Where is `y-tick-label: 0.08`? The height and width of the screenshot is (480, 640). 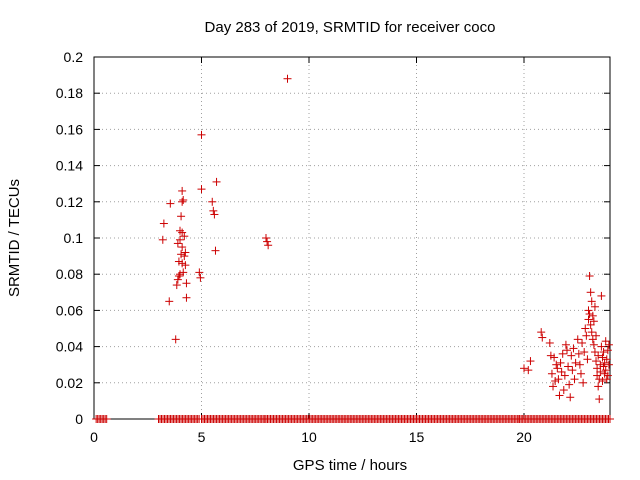
y-tick-label: 0.08 is located at coordinates (69, 274).